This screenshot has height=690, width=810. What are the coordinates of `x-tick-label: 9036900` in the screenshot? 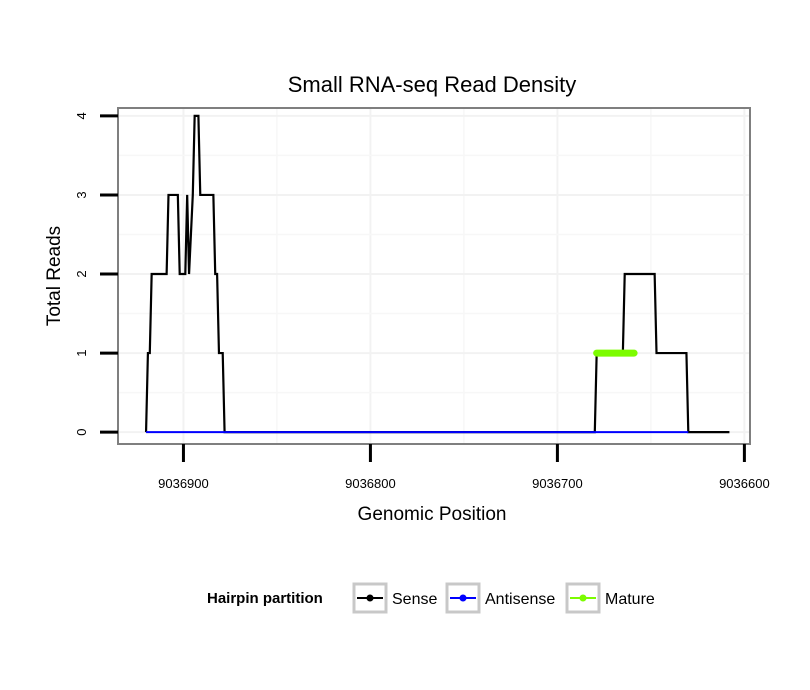 It's located at (183, 483).